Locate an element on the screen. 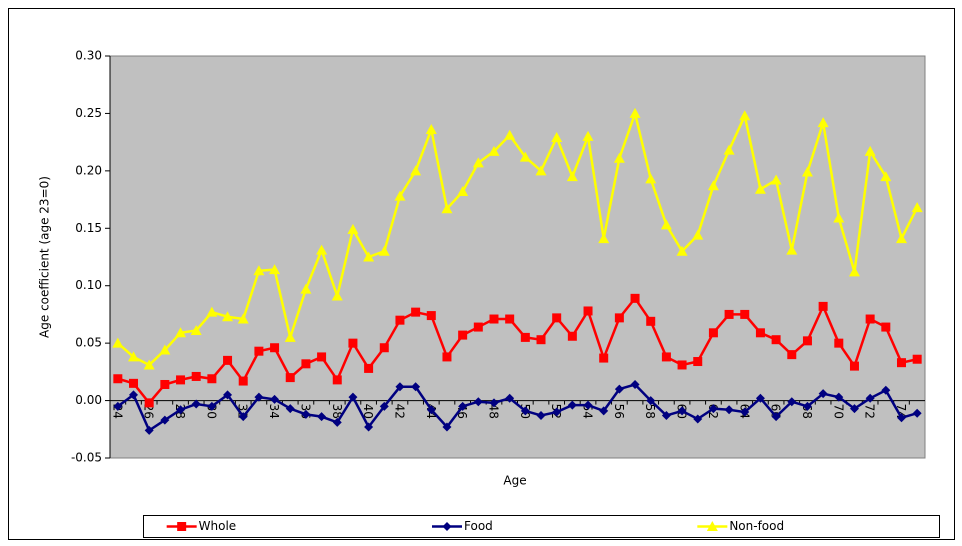 This screenshot has width=962, height=546. y-tick-label: -0.05 is located at coordinates (86, 458).